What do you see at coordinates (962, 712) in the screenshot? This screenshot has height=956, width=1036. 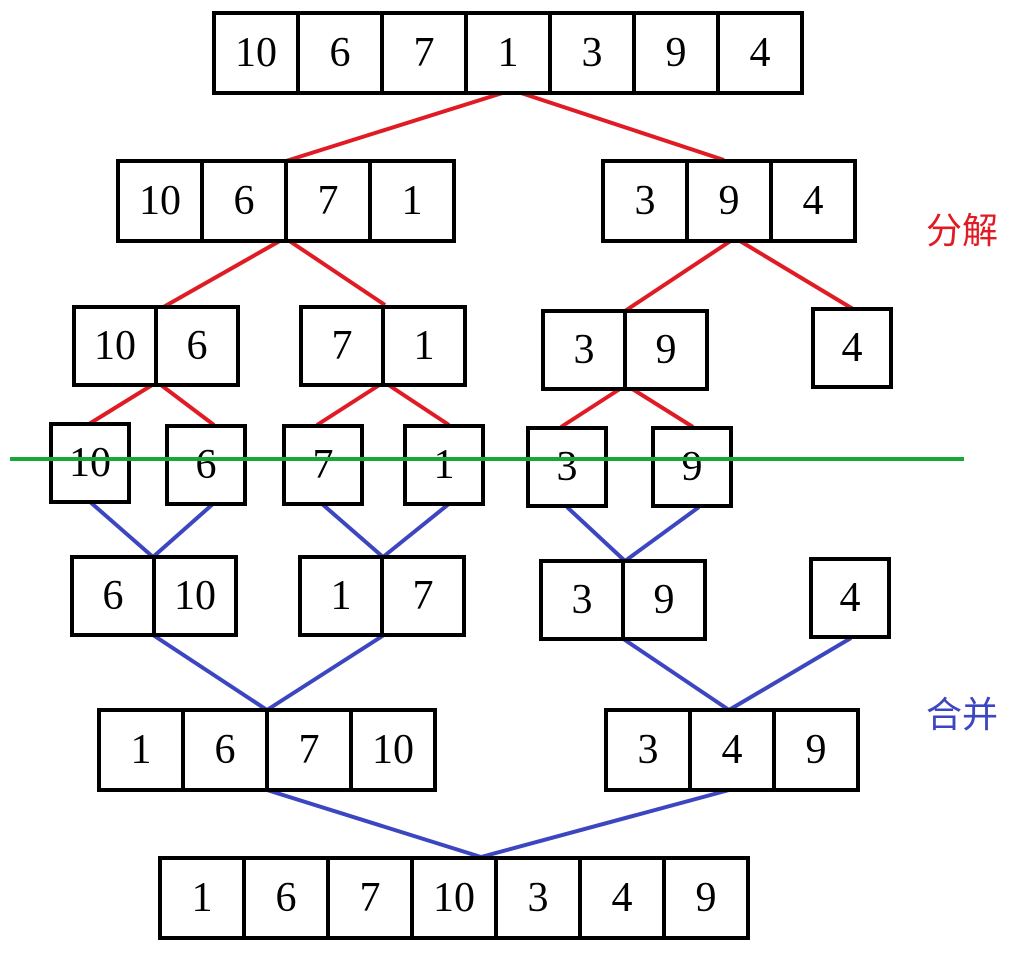 I see `merge-label: 合并` at bounding box center [962, 712].